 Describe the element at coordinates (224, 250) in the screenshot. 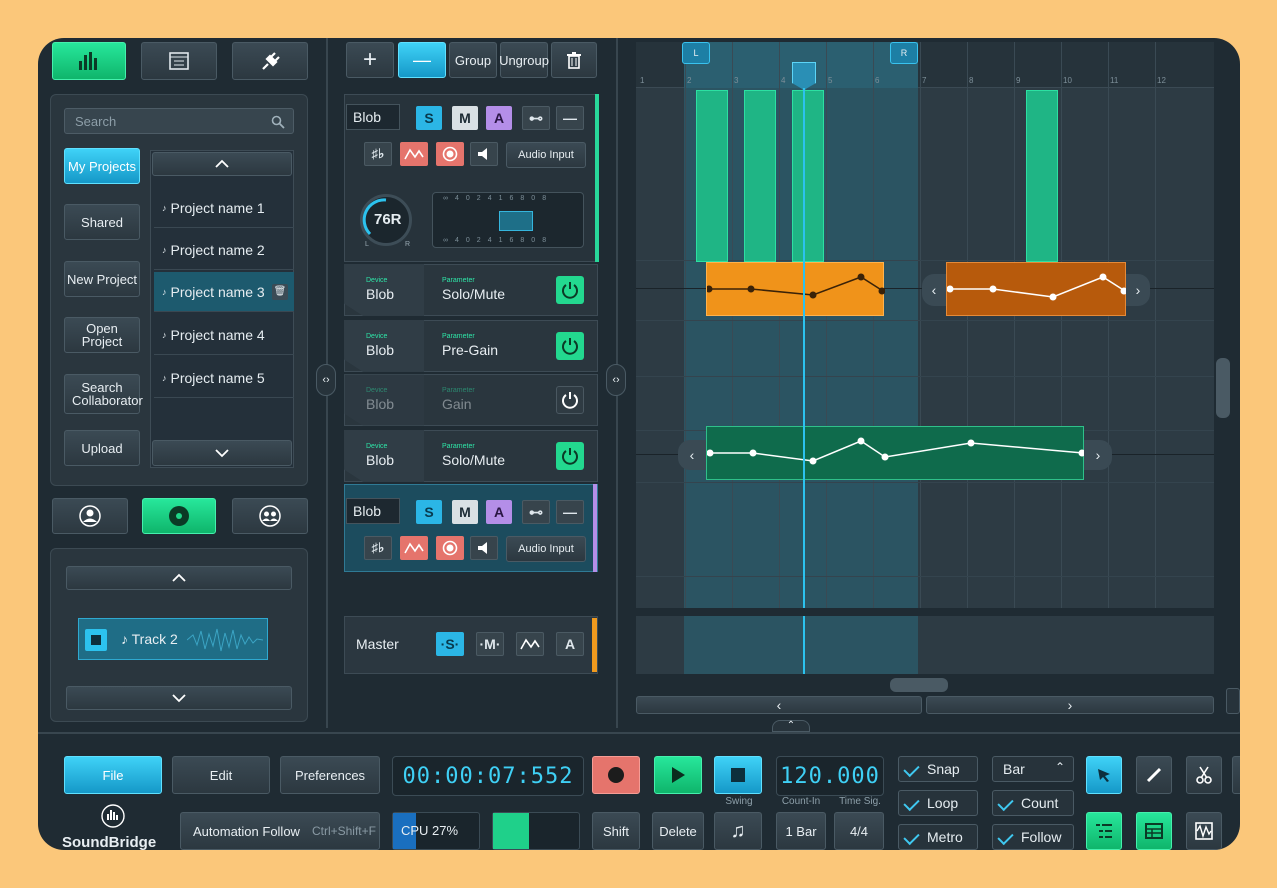

I see `project-item: ♪ Project name 2` at that location.